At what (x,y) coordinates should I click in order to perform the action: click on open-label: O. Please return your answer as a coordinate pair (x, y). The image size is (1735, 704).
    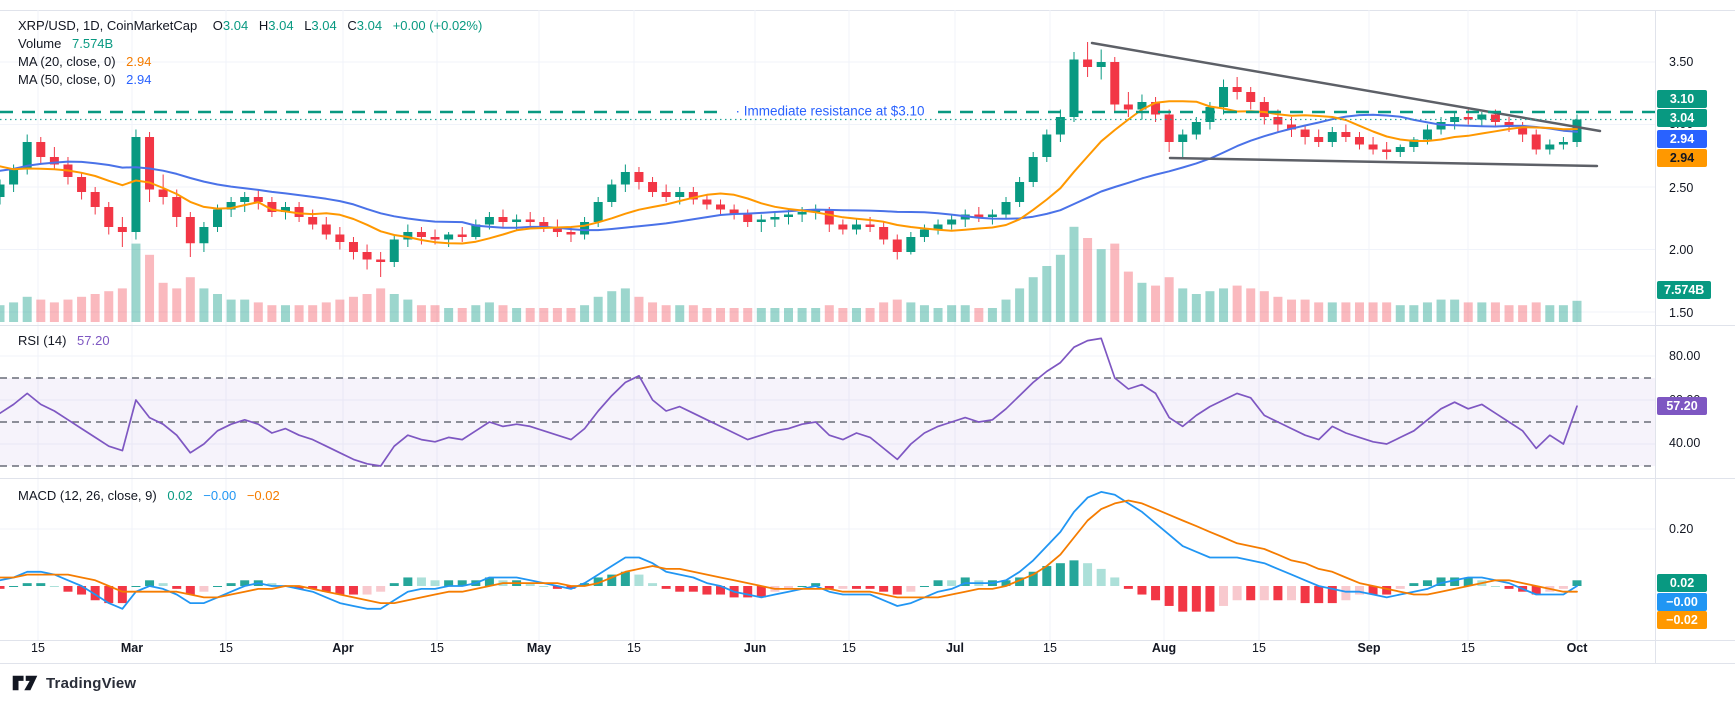
    Looking at the image, I should click on (217, 25).